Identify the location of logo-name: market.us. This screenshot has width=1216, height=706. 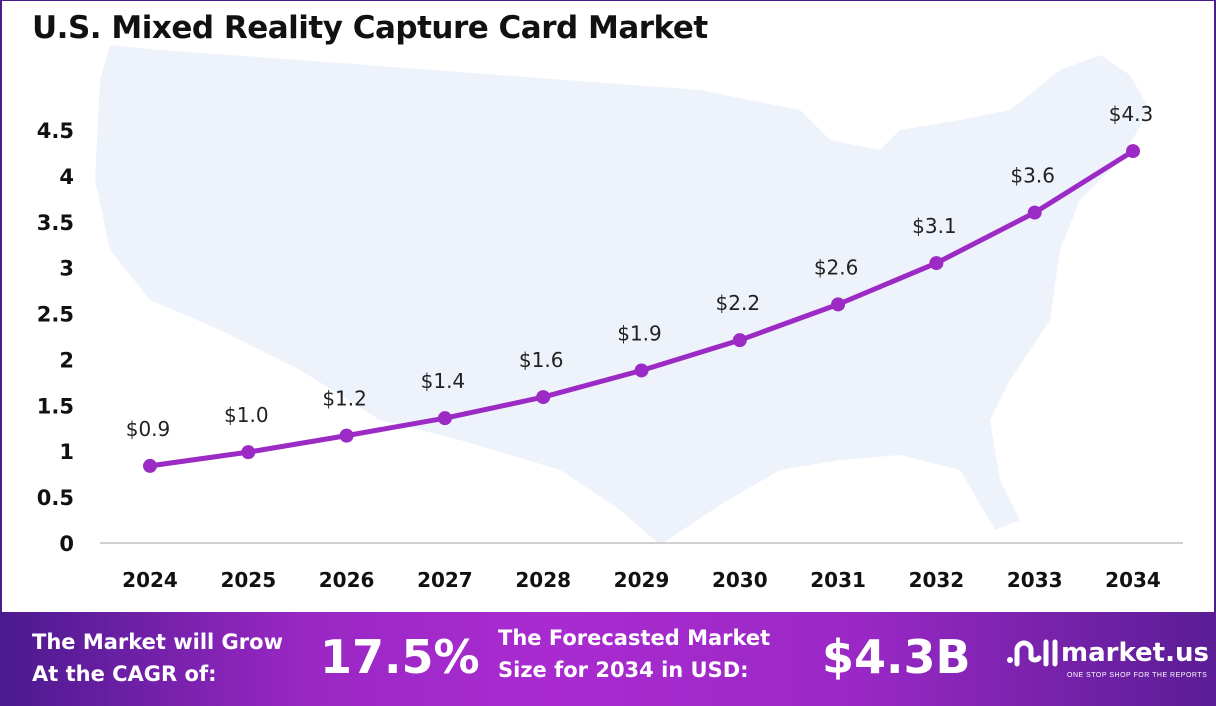
(1135, 653).